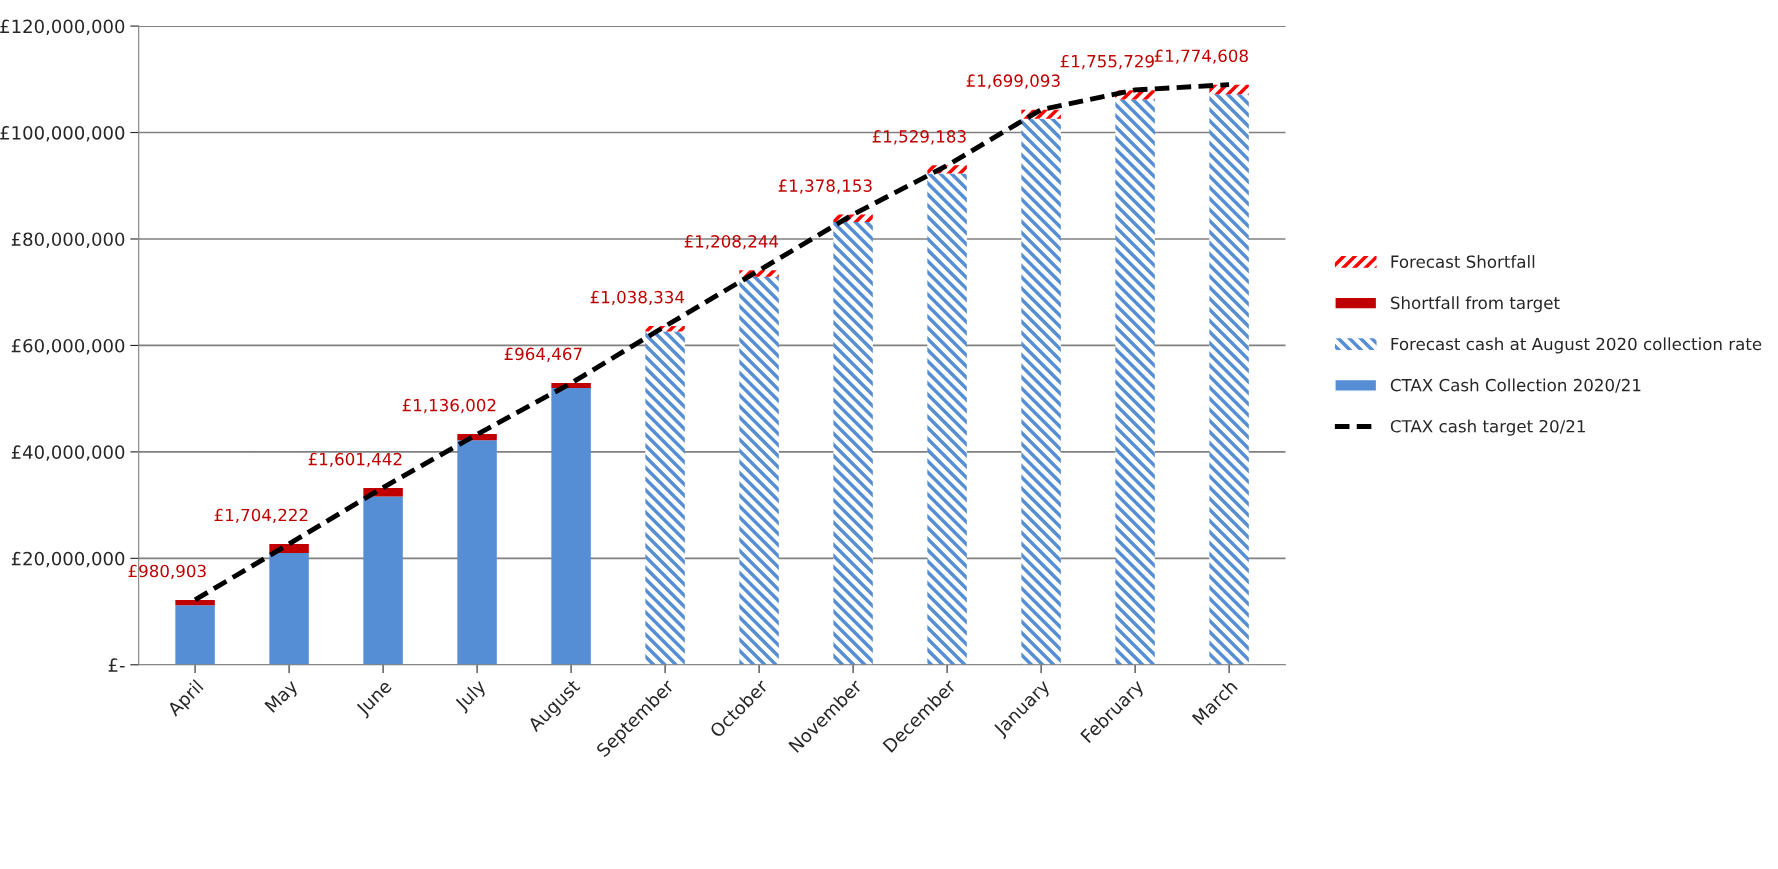  I want to click on data-label: £1,755,729, so click(1107, 62).